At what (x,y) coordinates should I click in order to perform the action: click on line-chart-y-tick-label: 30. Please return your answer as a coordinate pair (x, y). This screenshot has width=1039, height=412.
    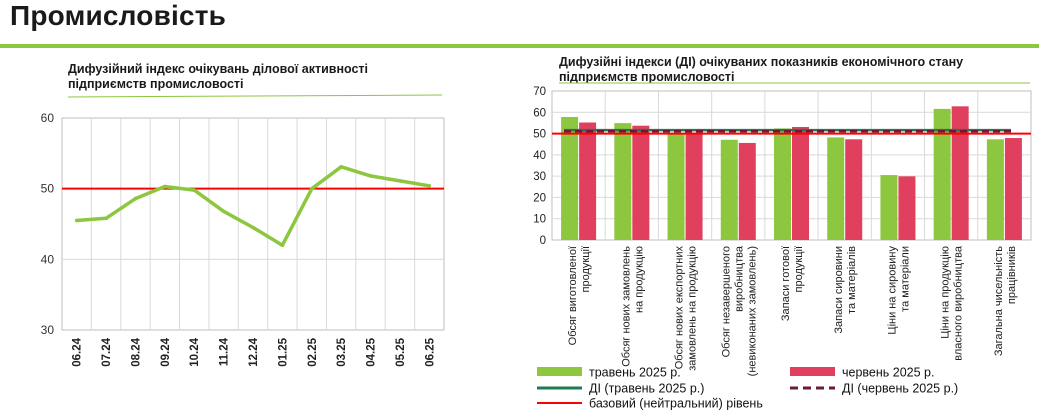
    Looking at the image, I should click on (48, 330).